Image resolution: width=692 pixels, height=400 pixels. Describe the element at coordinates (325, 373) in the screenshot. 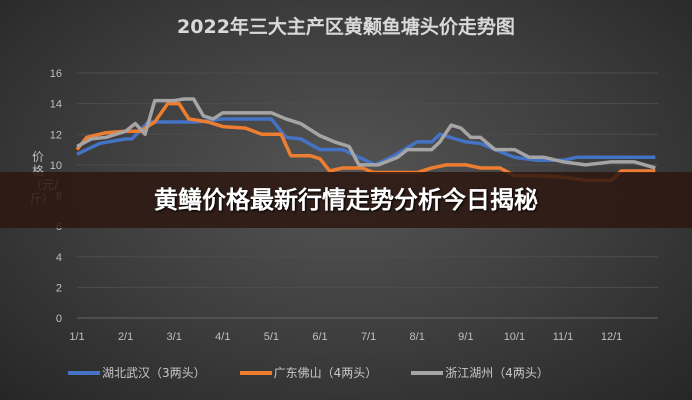

I see `legend-label: 广东佛山（4两头）` at that location.